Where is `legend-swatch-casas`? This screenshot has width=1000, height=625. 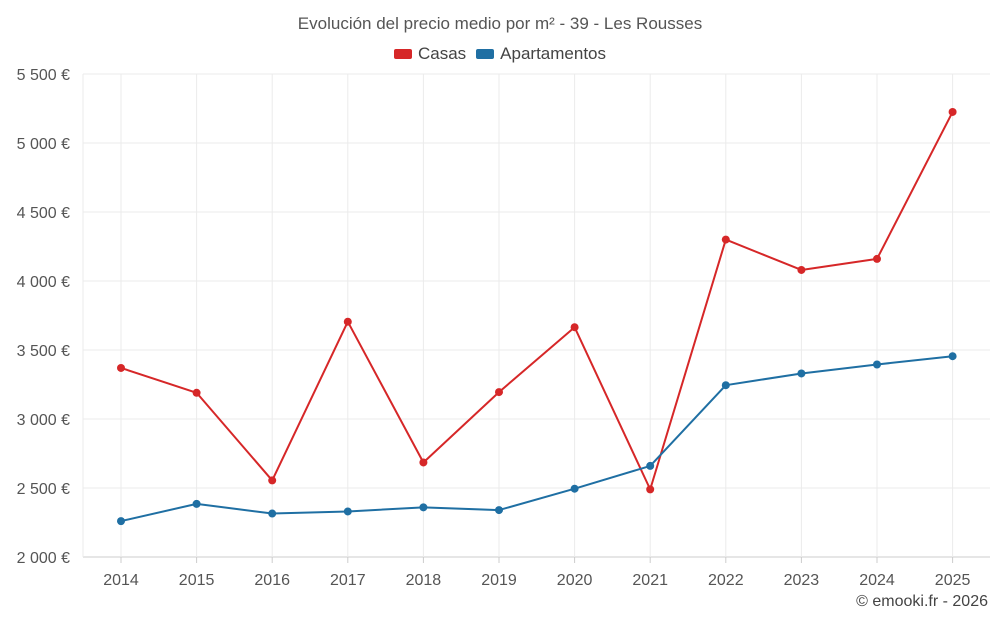
legend-swatch-casas is located at coordinates (402, 54).